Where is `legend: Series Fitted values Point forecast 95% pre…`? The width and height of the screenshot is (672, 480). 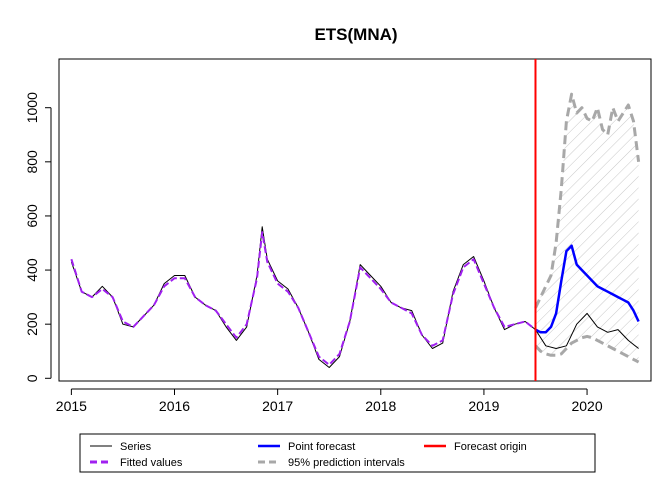
legend: Series Fitted values Point forecast 95% pre… is located at coordinates (337, 453).